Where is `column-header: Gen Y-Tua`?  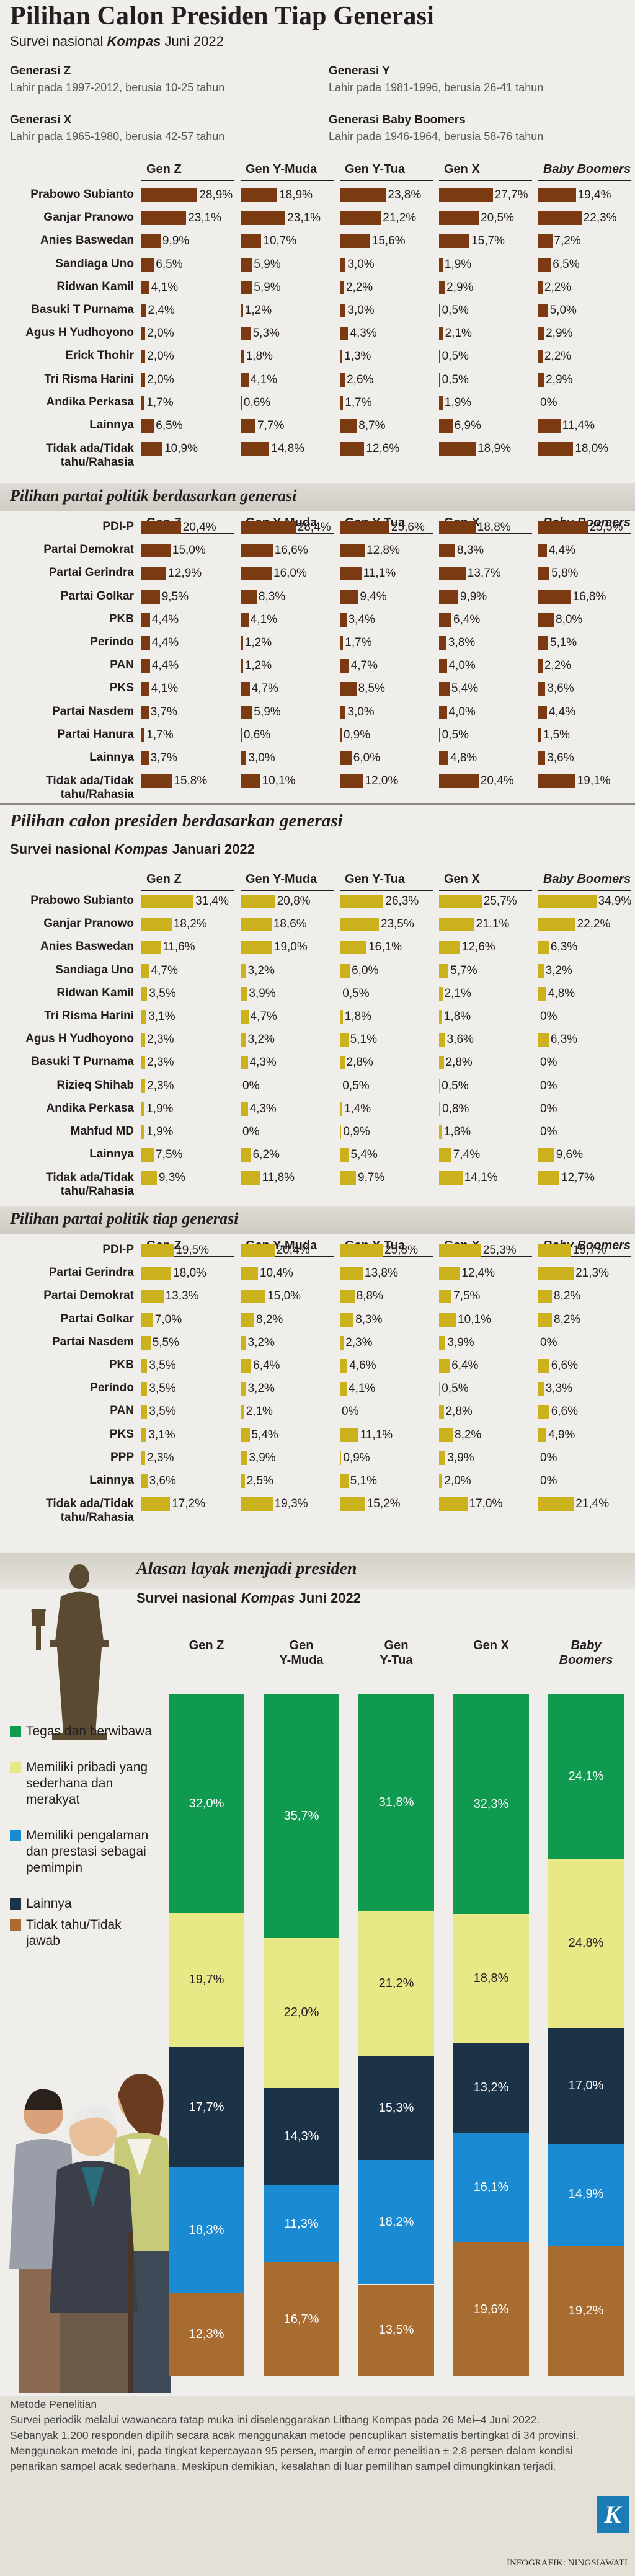 column-header: Gen Y-Tua is located at coordinates (375, 169).